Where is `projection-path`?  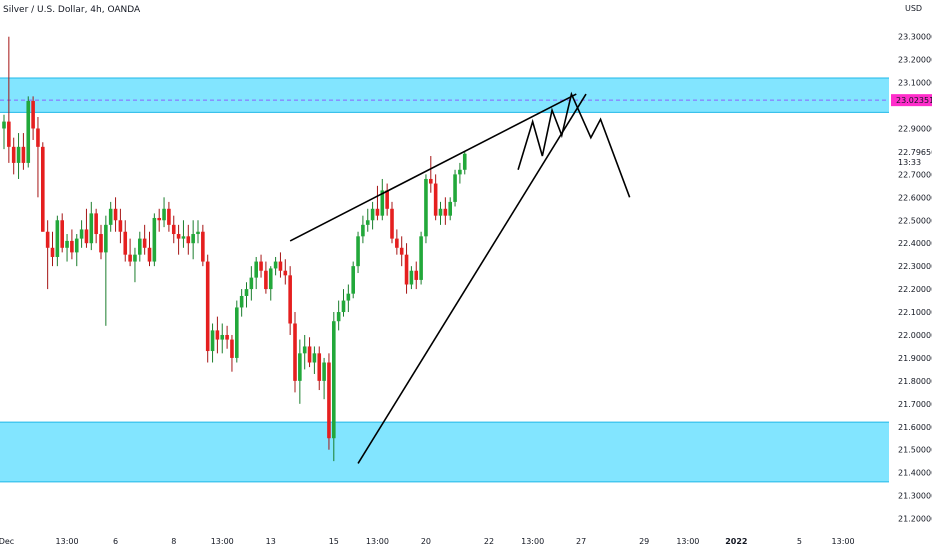 projection-path is located at coordinates (574, 144).